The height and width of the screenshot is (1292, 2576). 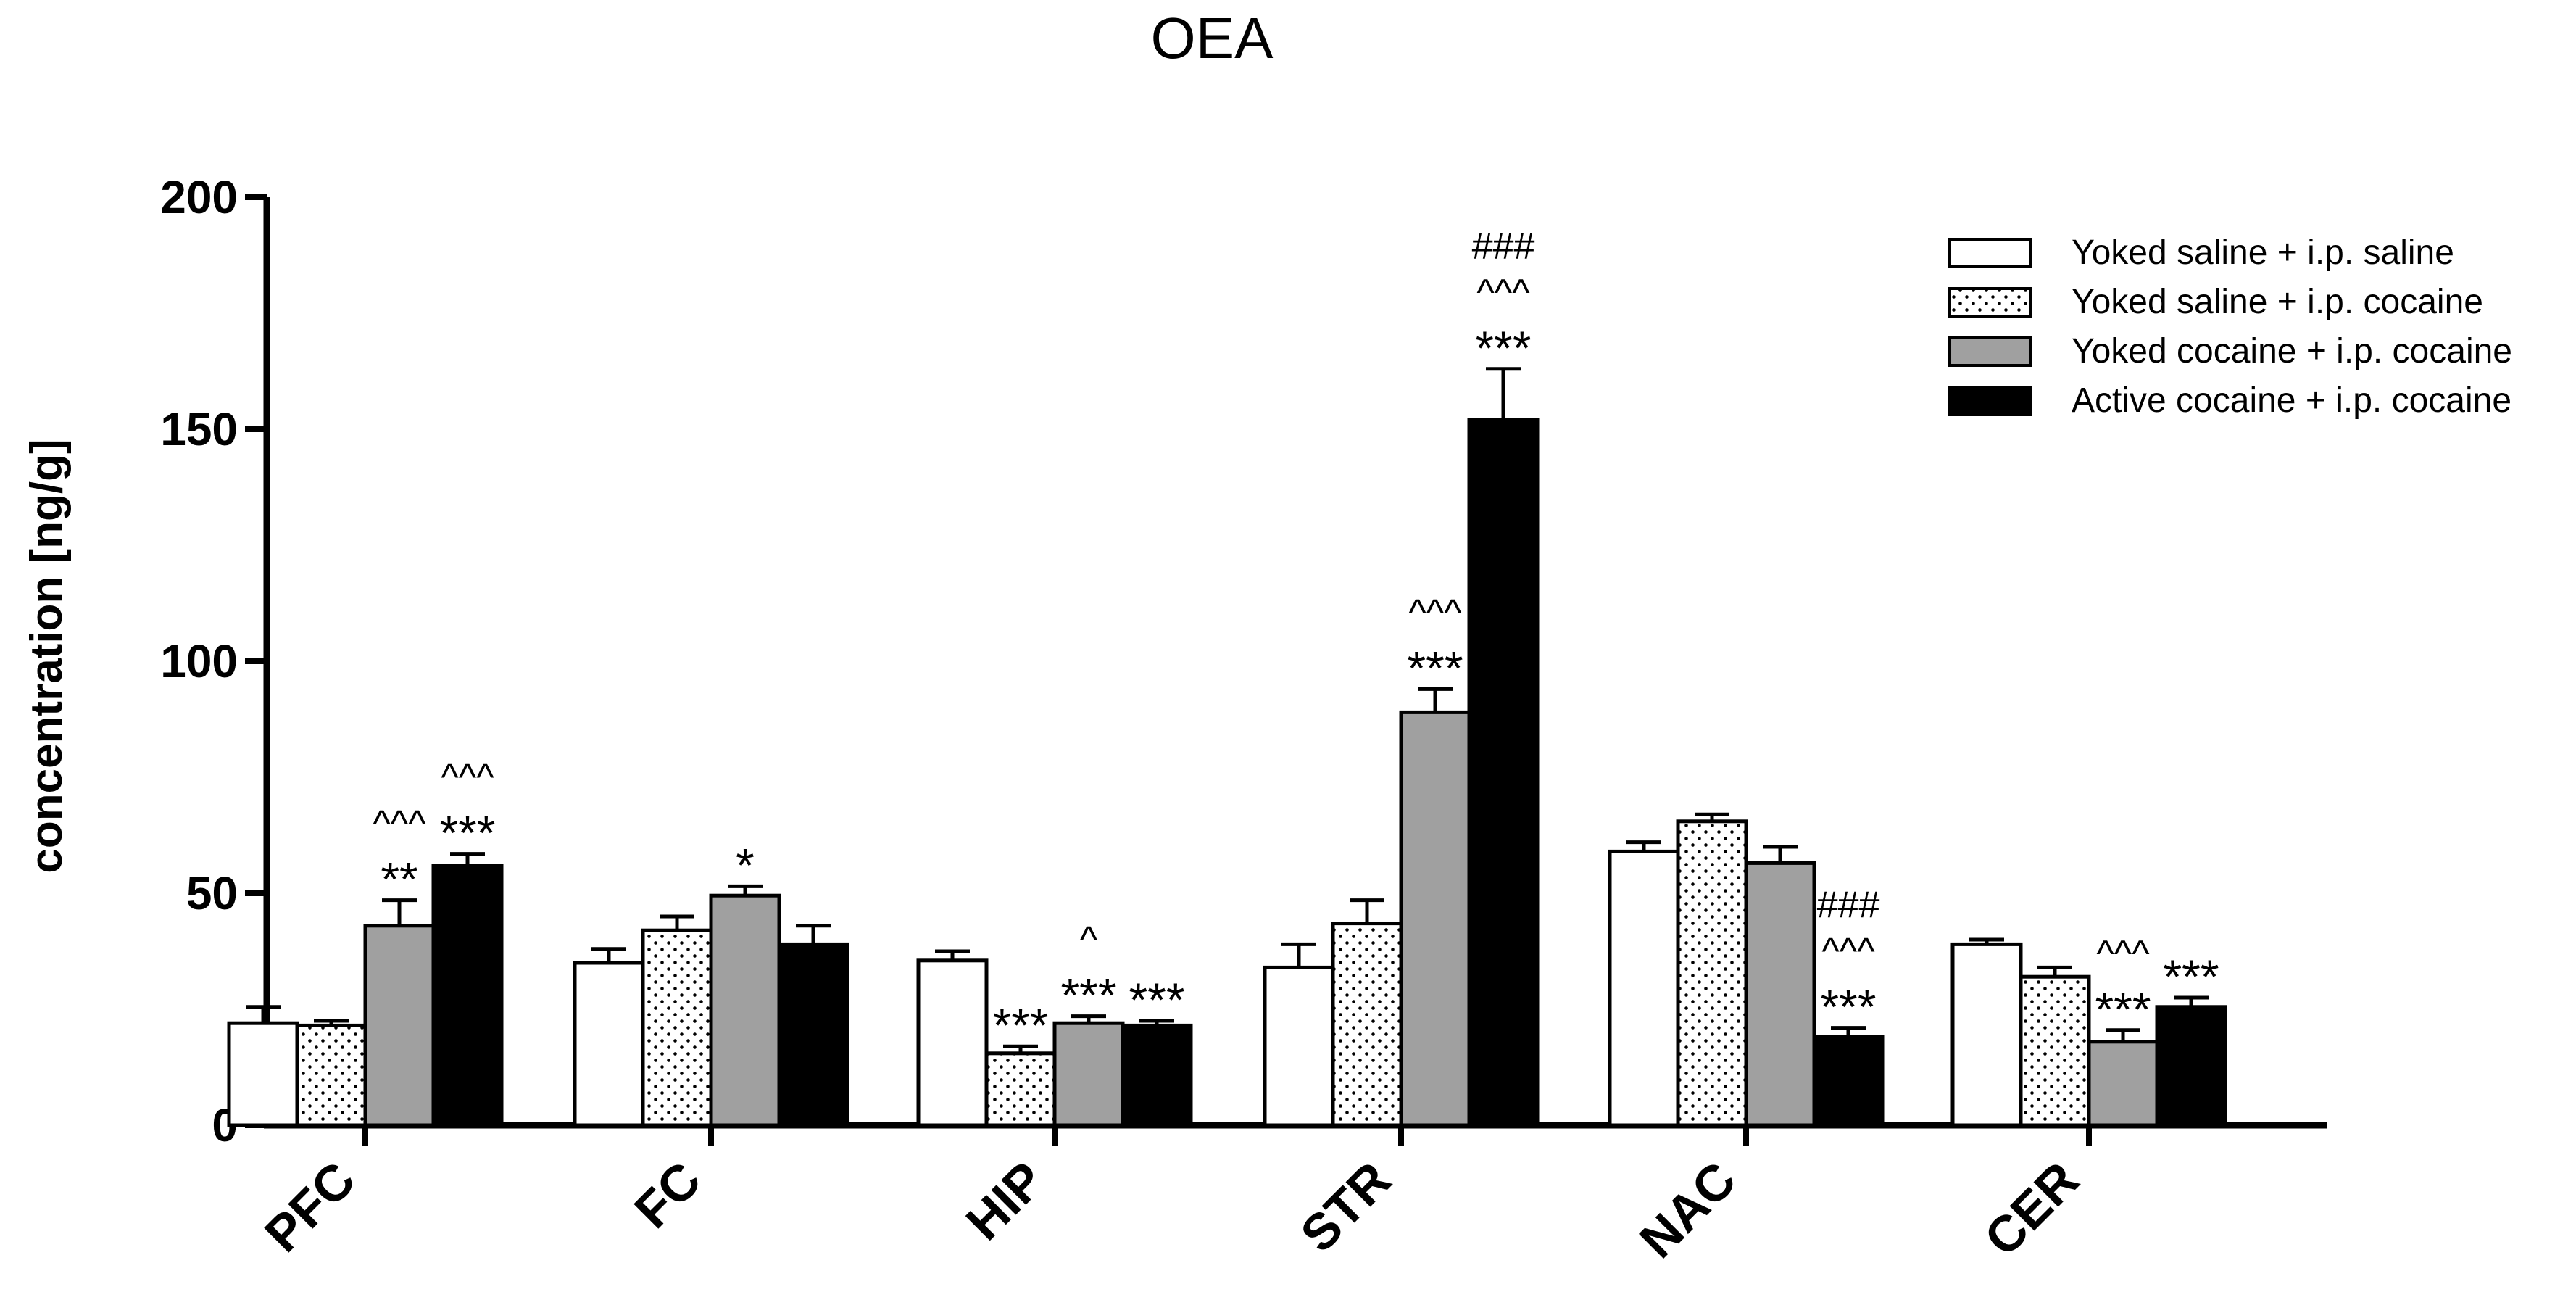 I want to click on y-tick-label: 100, so click(x=199, y=661).